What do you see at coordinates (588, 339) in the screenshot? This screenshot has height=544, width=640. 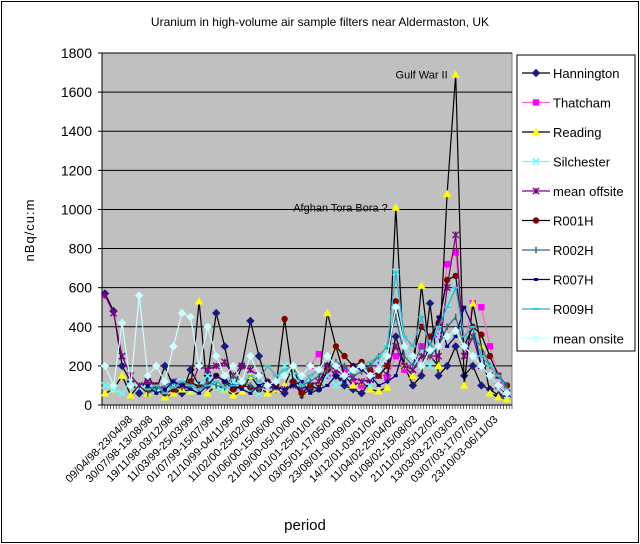 I see `legend-label: mean onsite` at bounding box center [588, 339].